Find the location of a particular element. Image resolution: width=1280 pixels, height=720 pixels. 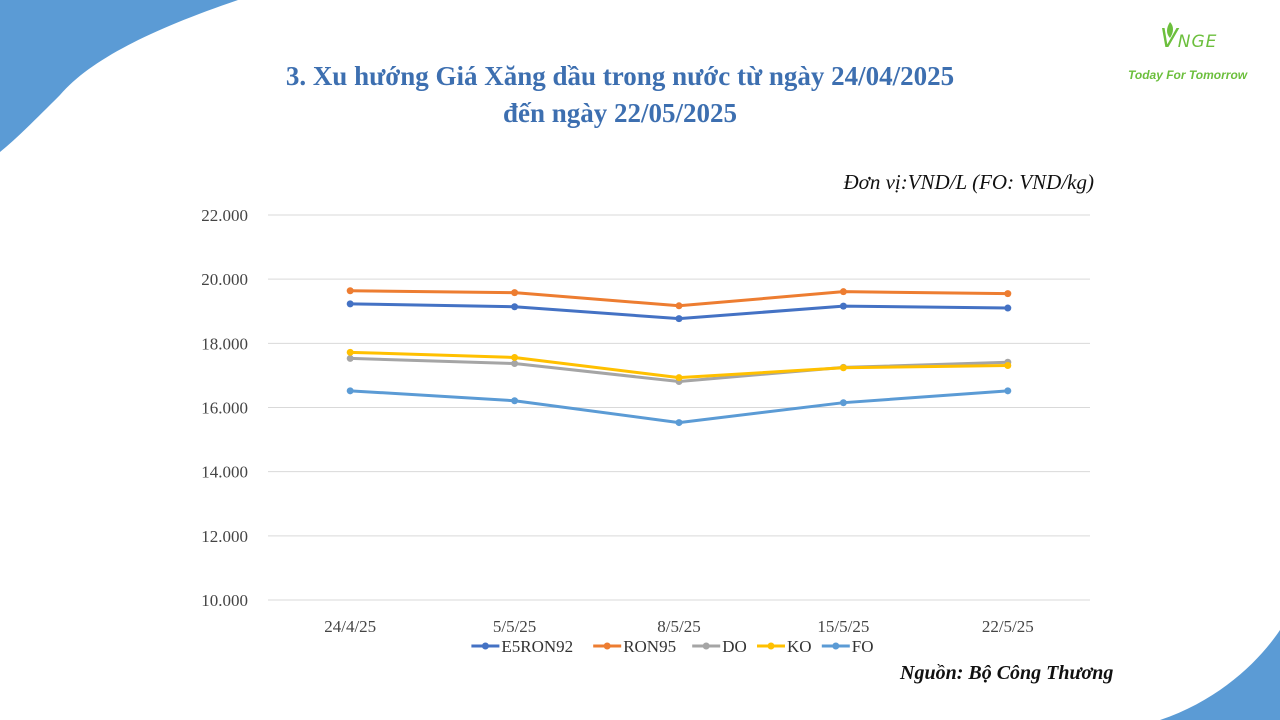

top-left-wave-shape is located at coordinates (119, 76).